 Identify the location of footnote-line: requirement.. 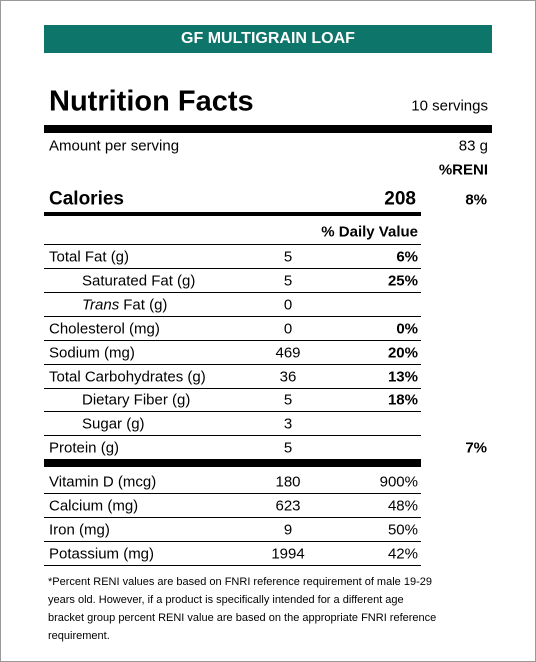
(79, 636).